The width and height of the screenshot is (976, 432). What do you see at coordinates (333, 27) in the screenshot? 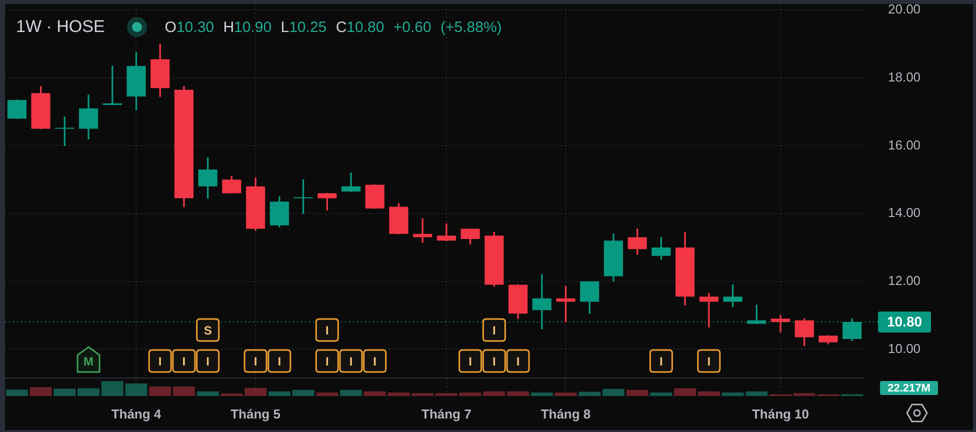
I see `text: O10.30 H10.90 L10.25 C10.80 +0.60 (+5.88%)` at bounding box center [333, 27].